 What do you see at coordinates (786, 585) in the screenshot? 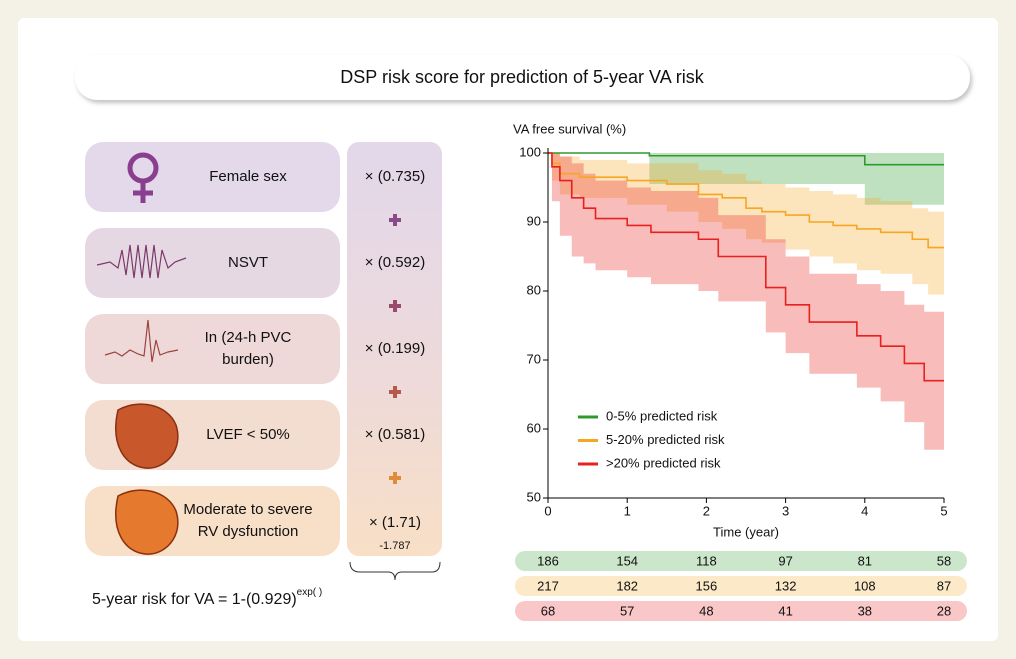
I see `risk-count: 132` at bounding box center [786, 585].